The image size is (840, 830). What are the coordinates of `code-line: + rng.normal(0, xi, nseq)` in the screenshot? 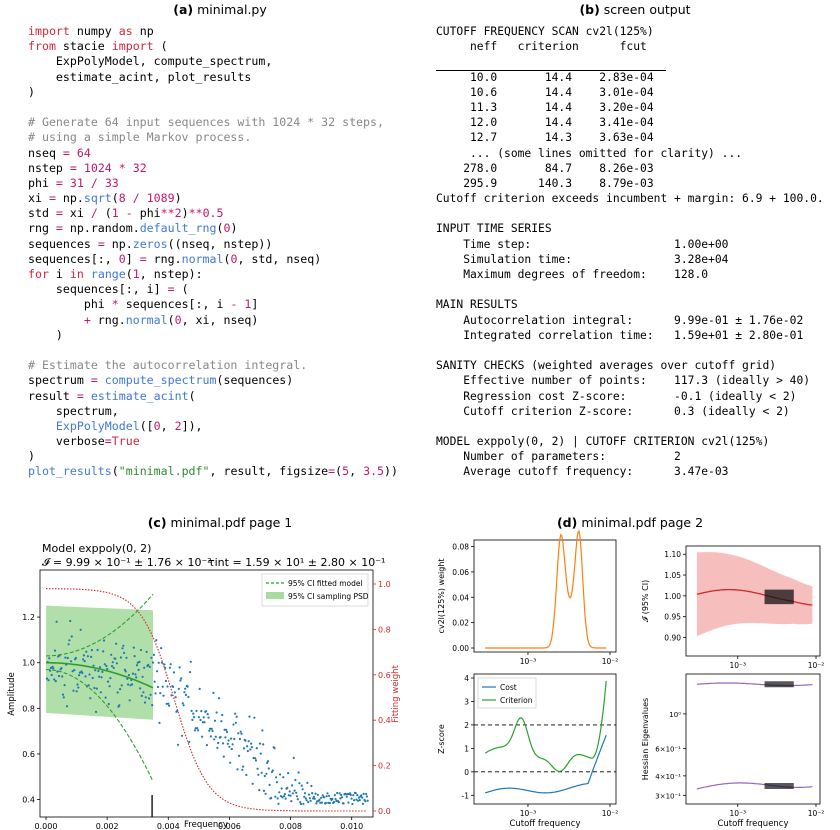 It's located at (213, 320).